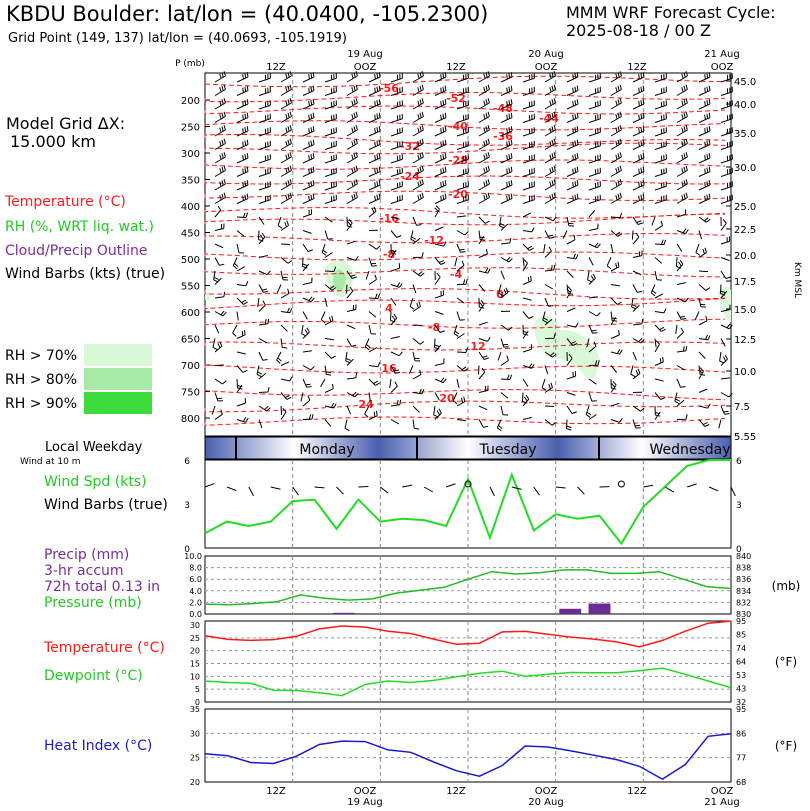 This screenshot has height=811, width=810. Describe the element at coordinates (743, 602) in the screenshot. I see `pressure-ytick-label: 832` at that location.